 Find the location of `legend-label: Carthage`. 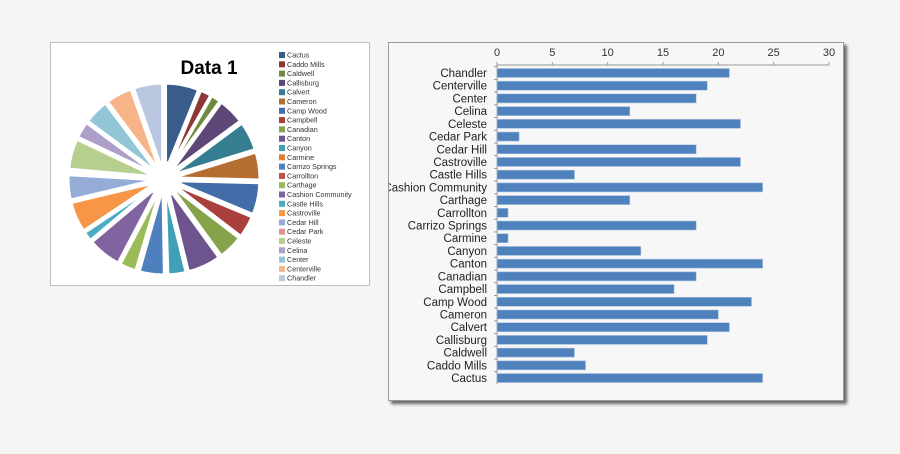

legend-label: Carthage is located at coordinates (302, 185).